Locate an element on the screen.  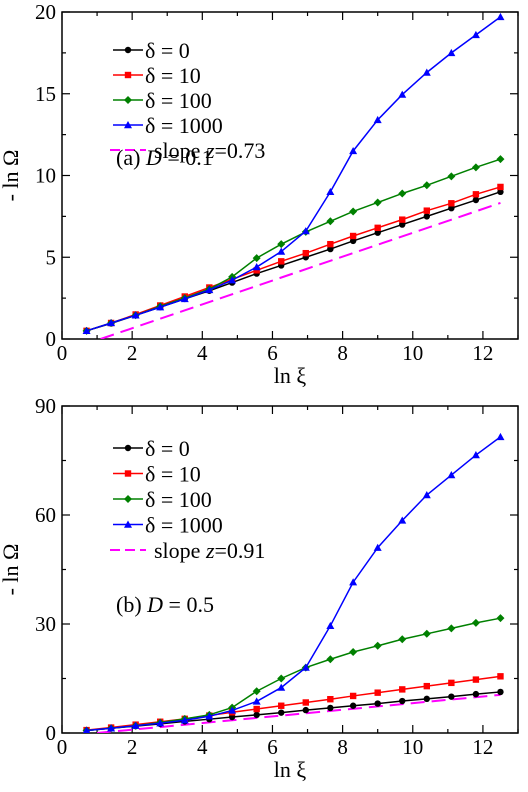
legend-entry: δ = 100 is located at coordinates (162, 100).